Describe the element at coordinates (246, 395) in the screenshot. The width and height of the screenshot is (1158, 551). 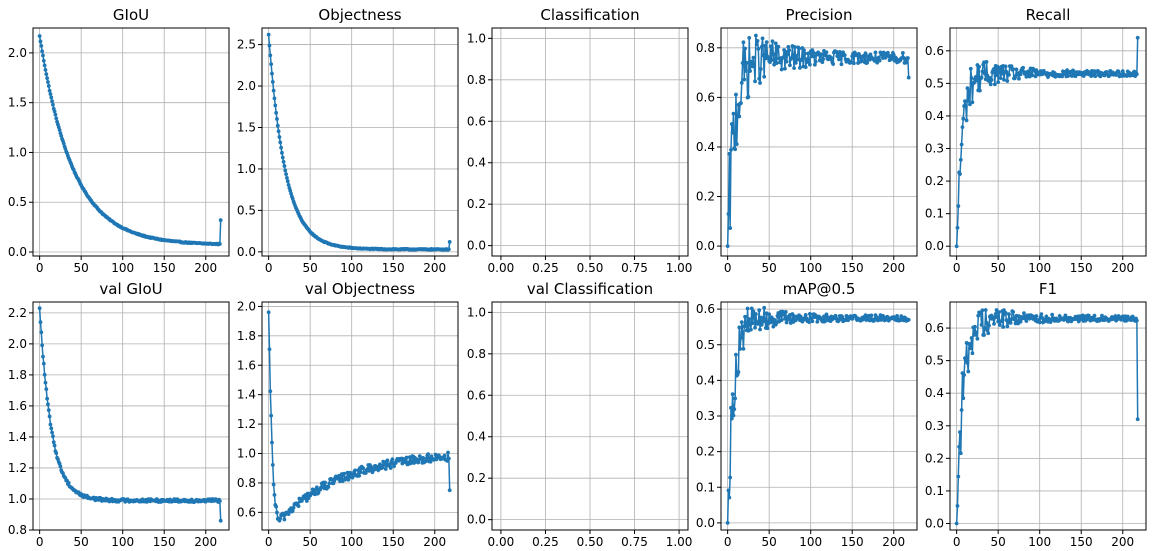
I see `y-tick-label: 1.4` at that location.